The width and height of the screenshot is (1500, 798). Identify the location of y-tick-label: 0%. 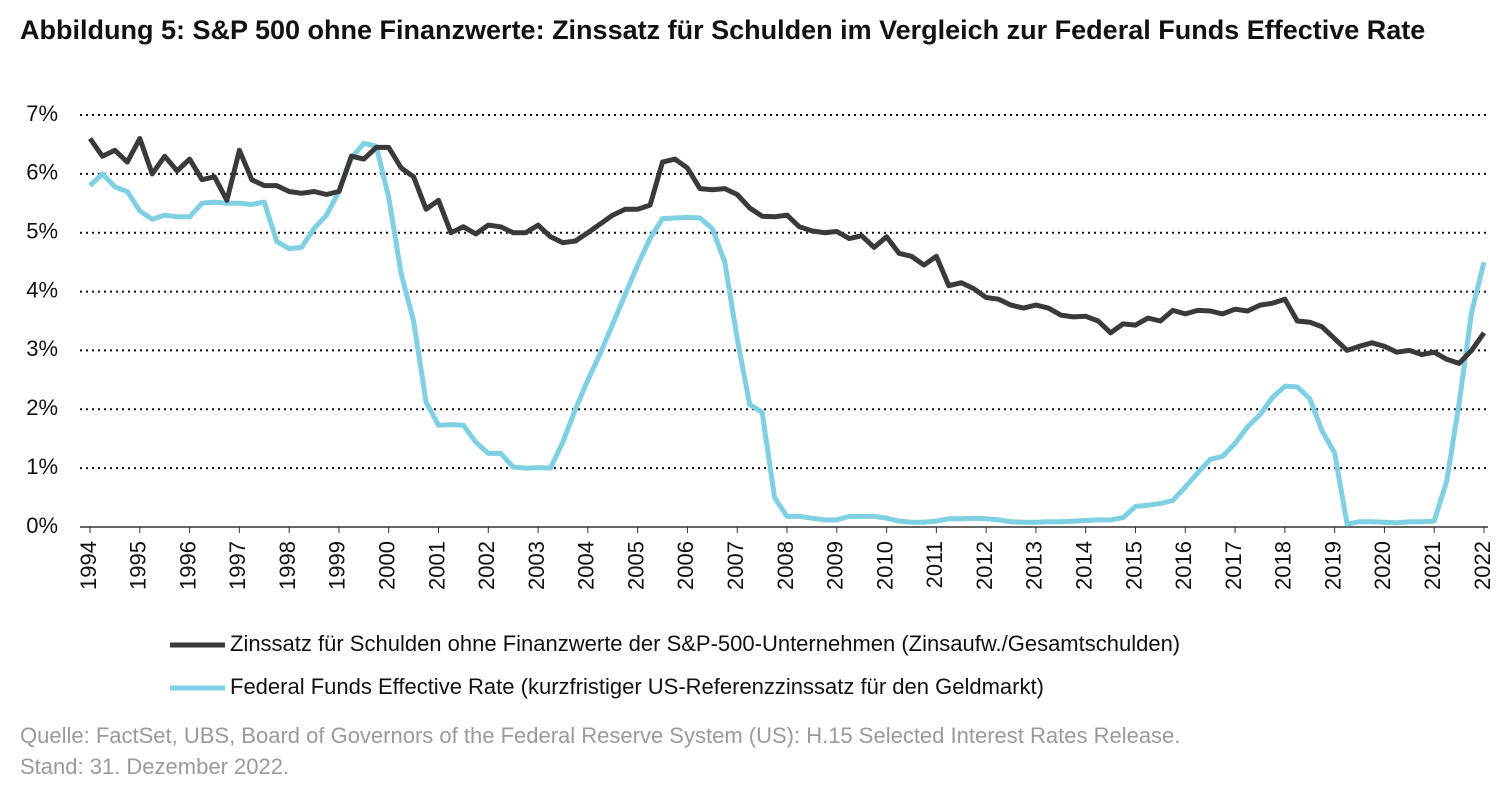
(42, 525).